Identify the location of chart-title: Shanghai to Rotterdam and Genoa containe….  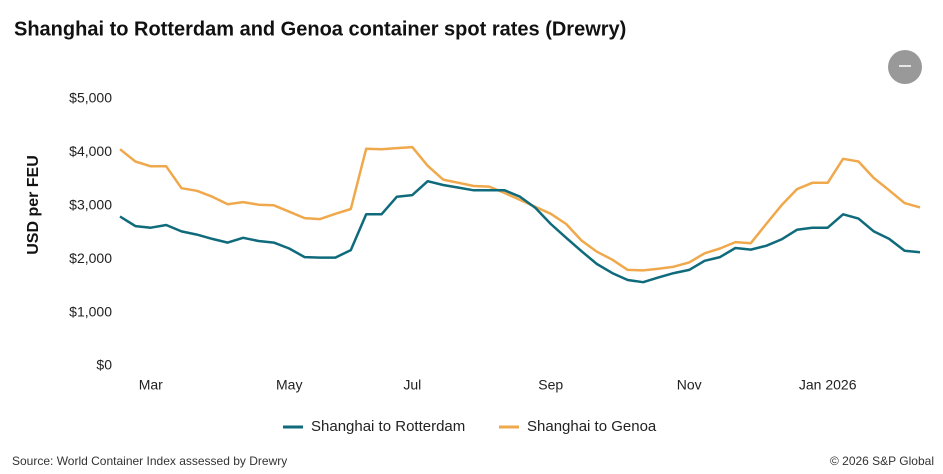
(320, 29).